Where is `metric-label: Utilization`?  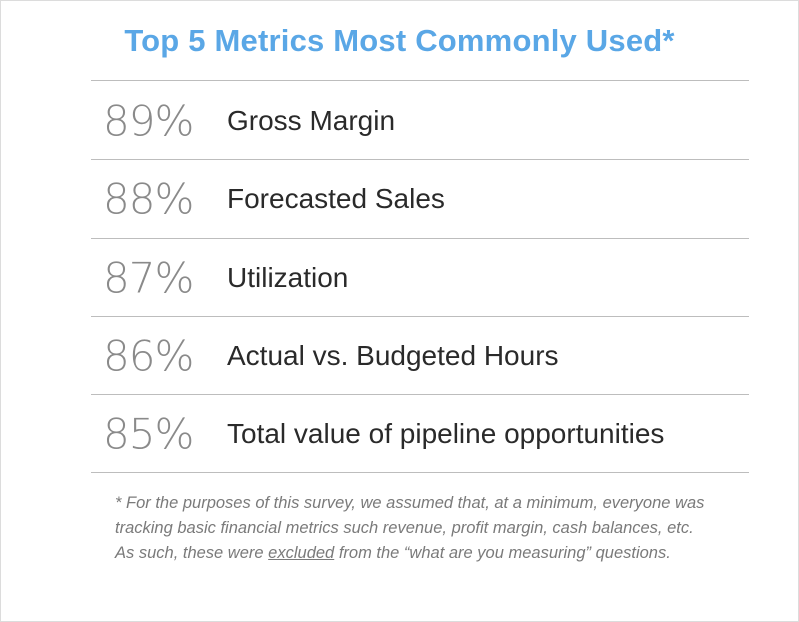
metric-label: Utilization is located at coordinates (288, 277).